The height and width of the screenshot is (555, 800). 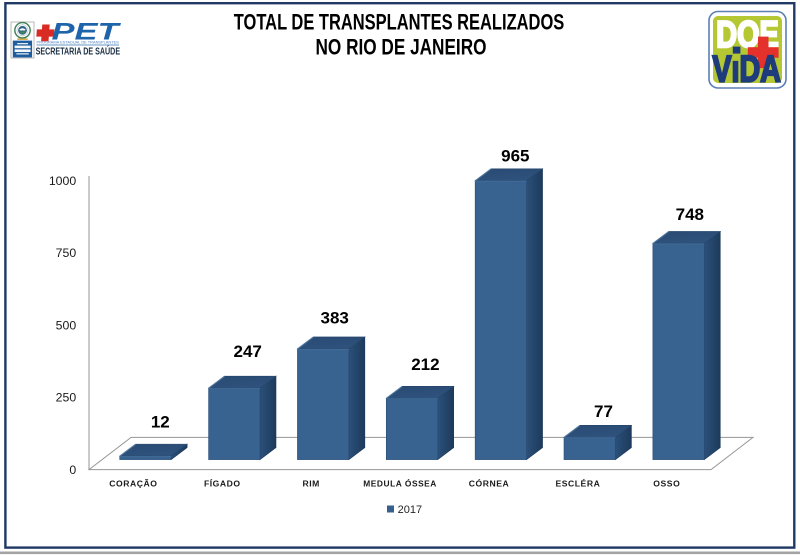 I want to click on svg-text: 383, so click(x=335, y=318).